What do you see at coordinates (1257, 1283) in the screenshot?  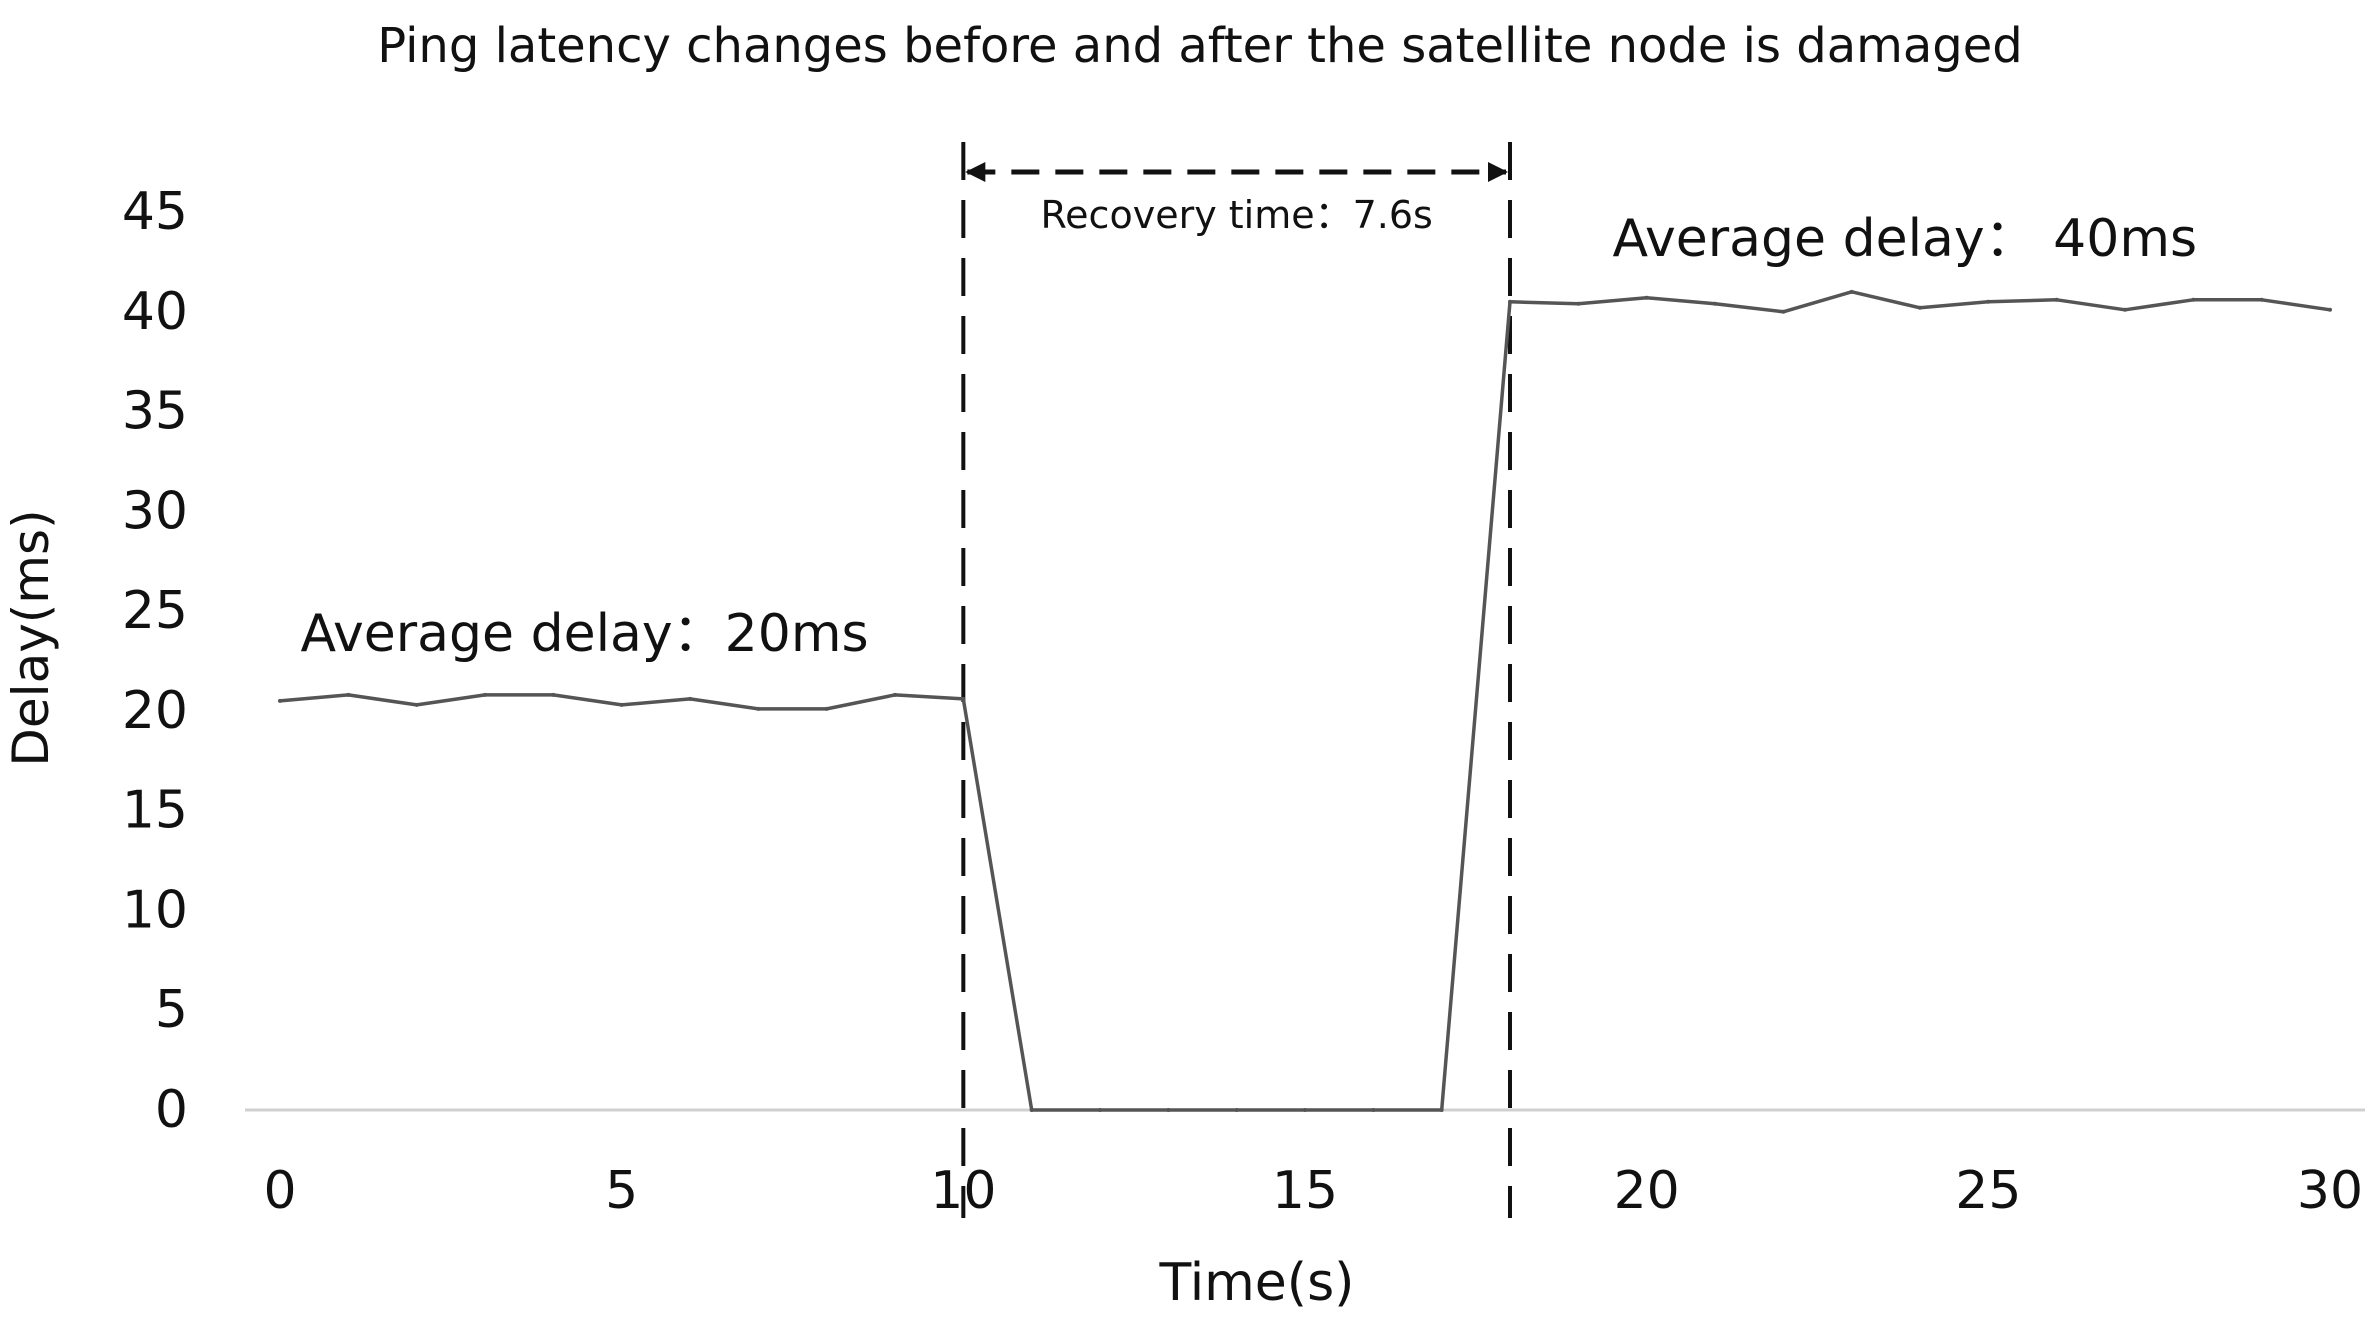 I see `x-axis-label: Time(s)` at bounding box center [1257, 1283].